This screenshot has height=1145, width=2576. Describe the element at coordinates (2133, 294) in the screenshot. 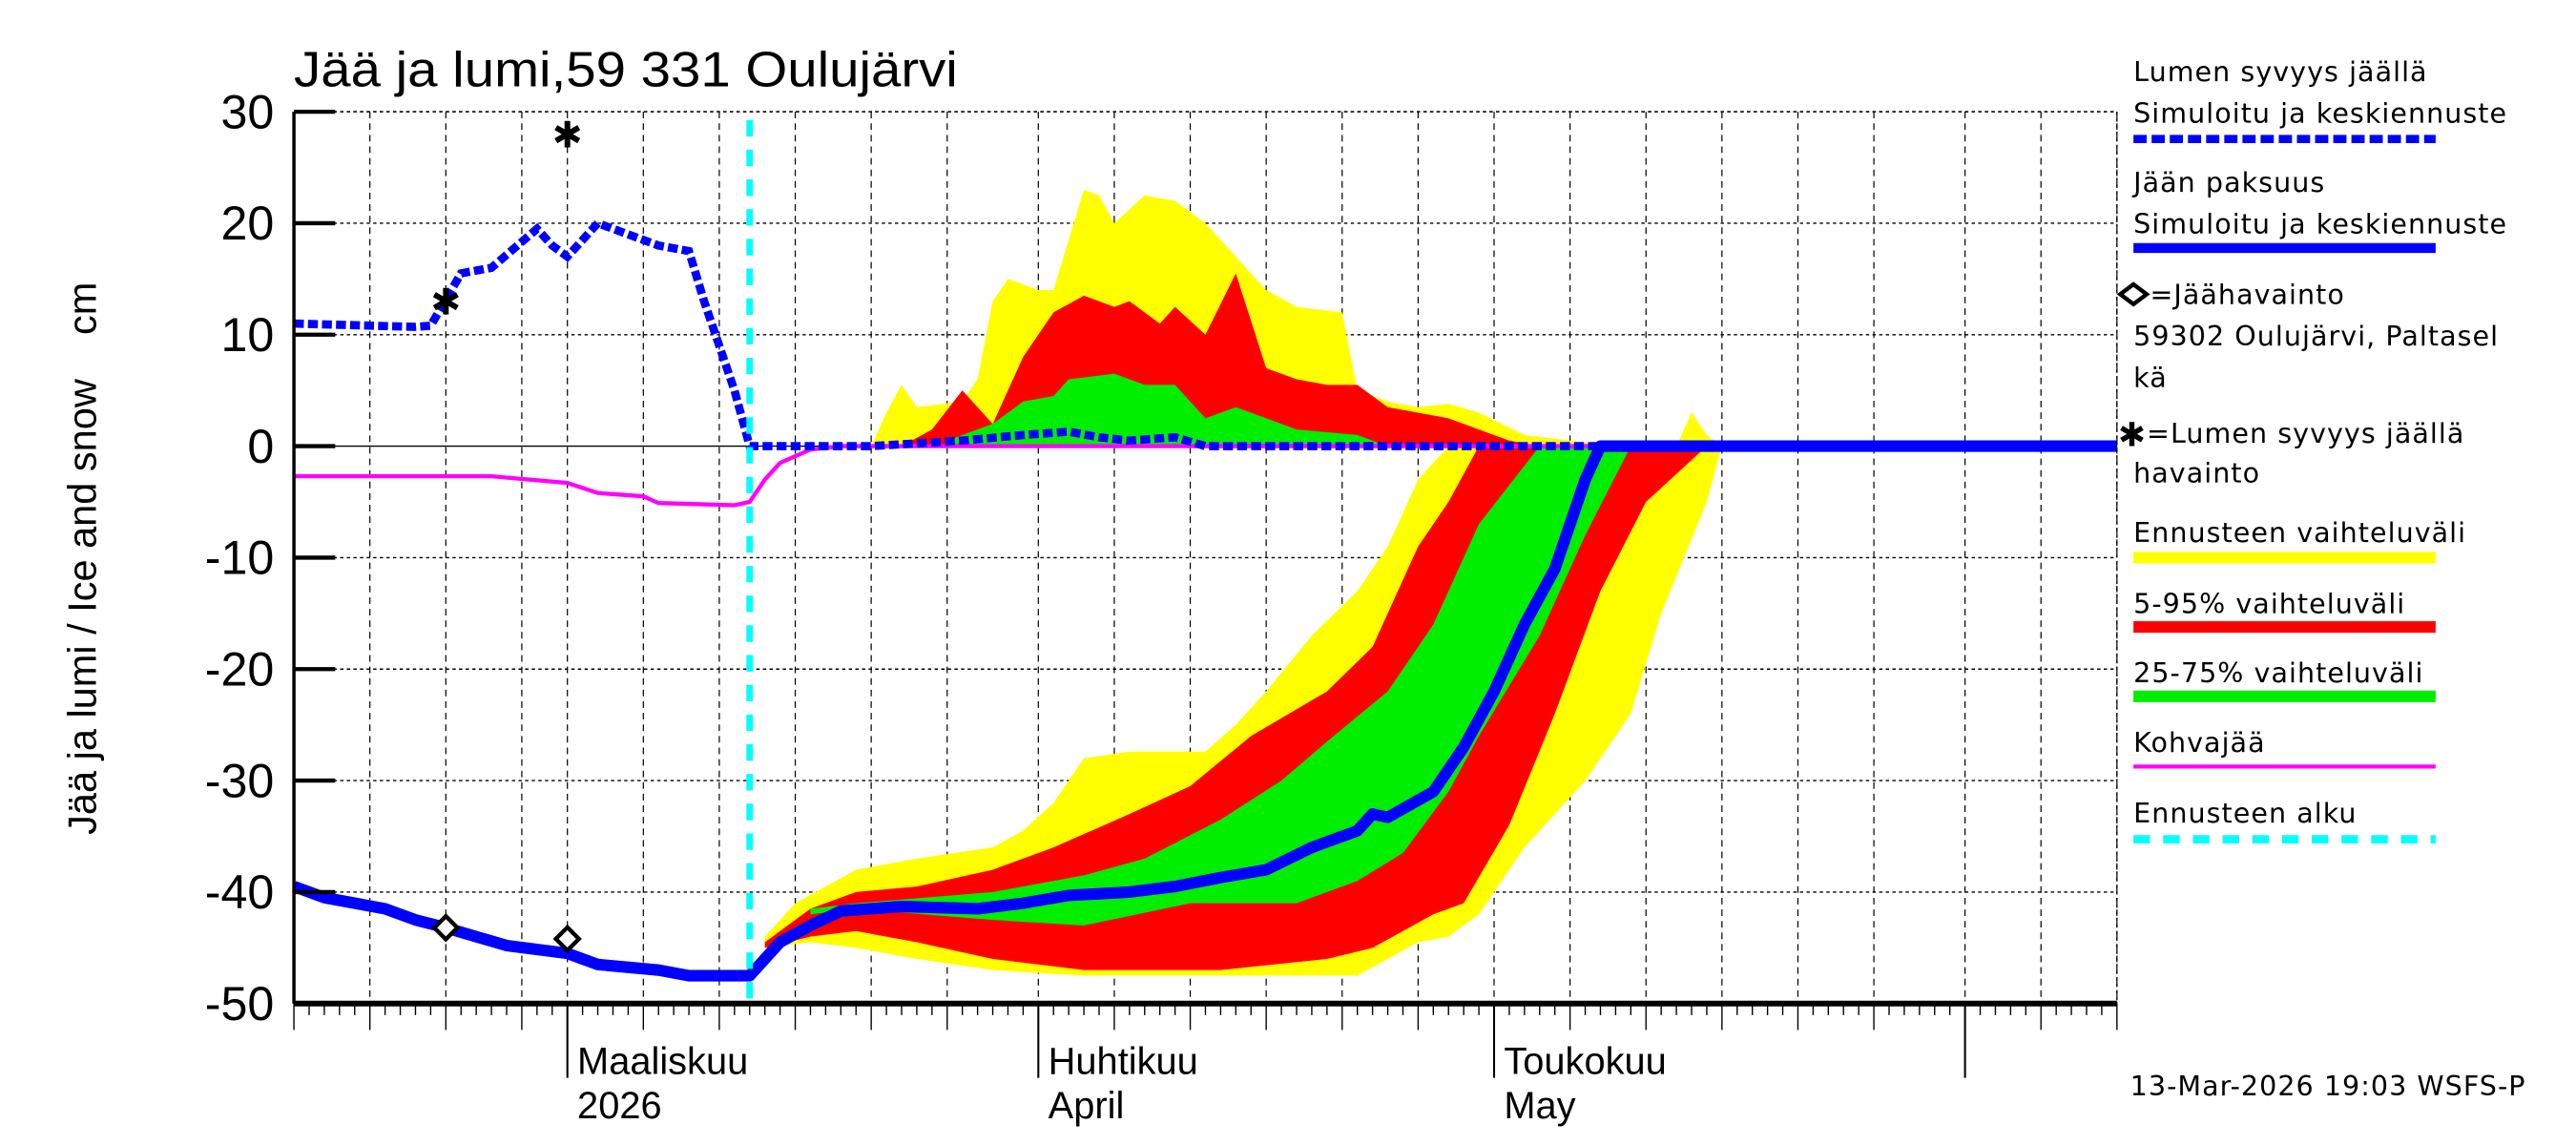

I see `diamond-icon` at that location.